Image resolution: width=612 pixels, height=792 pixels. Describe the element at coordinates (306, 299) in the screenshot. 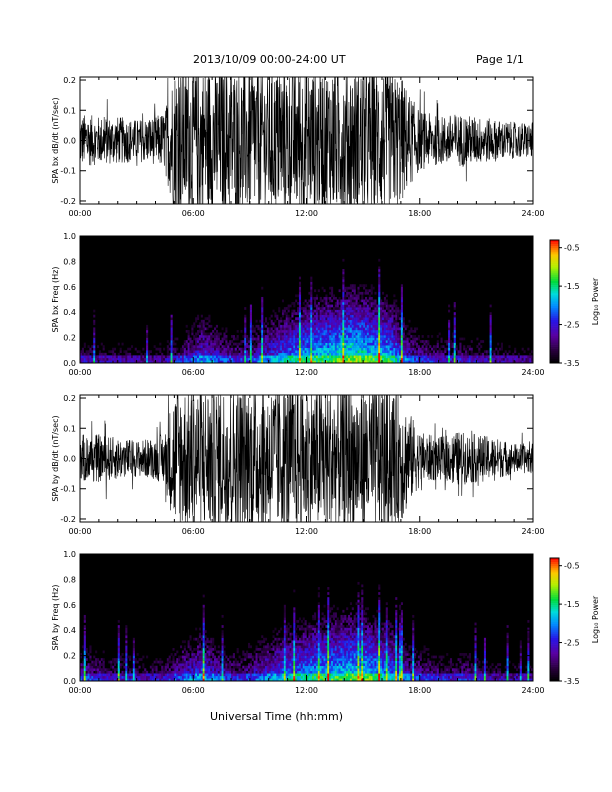

I see `panel-frame` at that location.